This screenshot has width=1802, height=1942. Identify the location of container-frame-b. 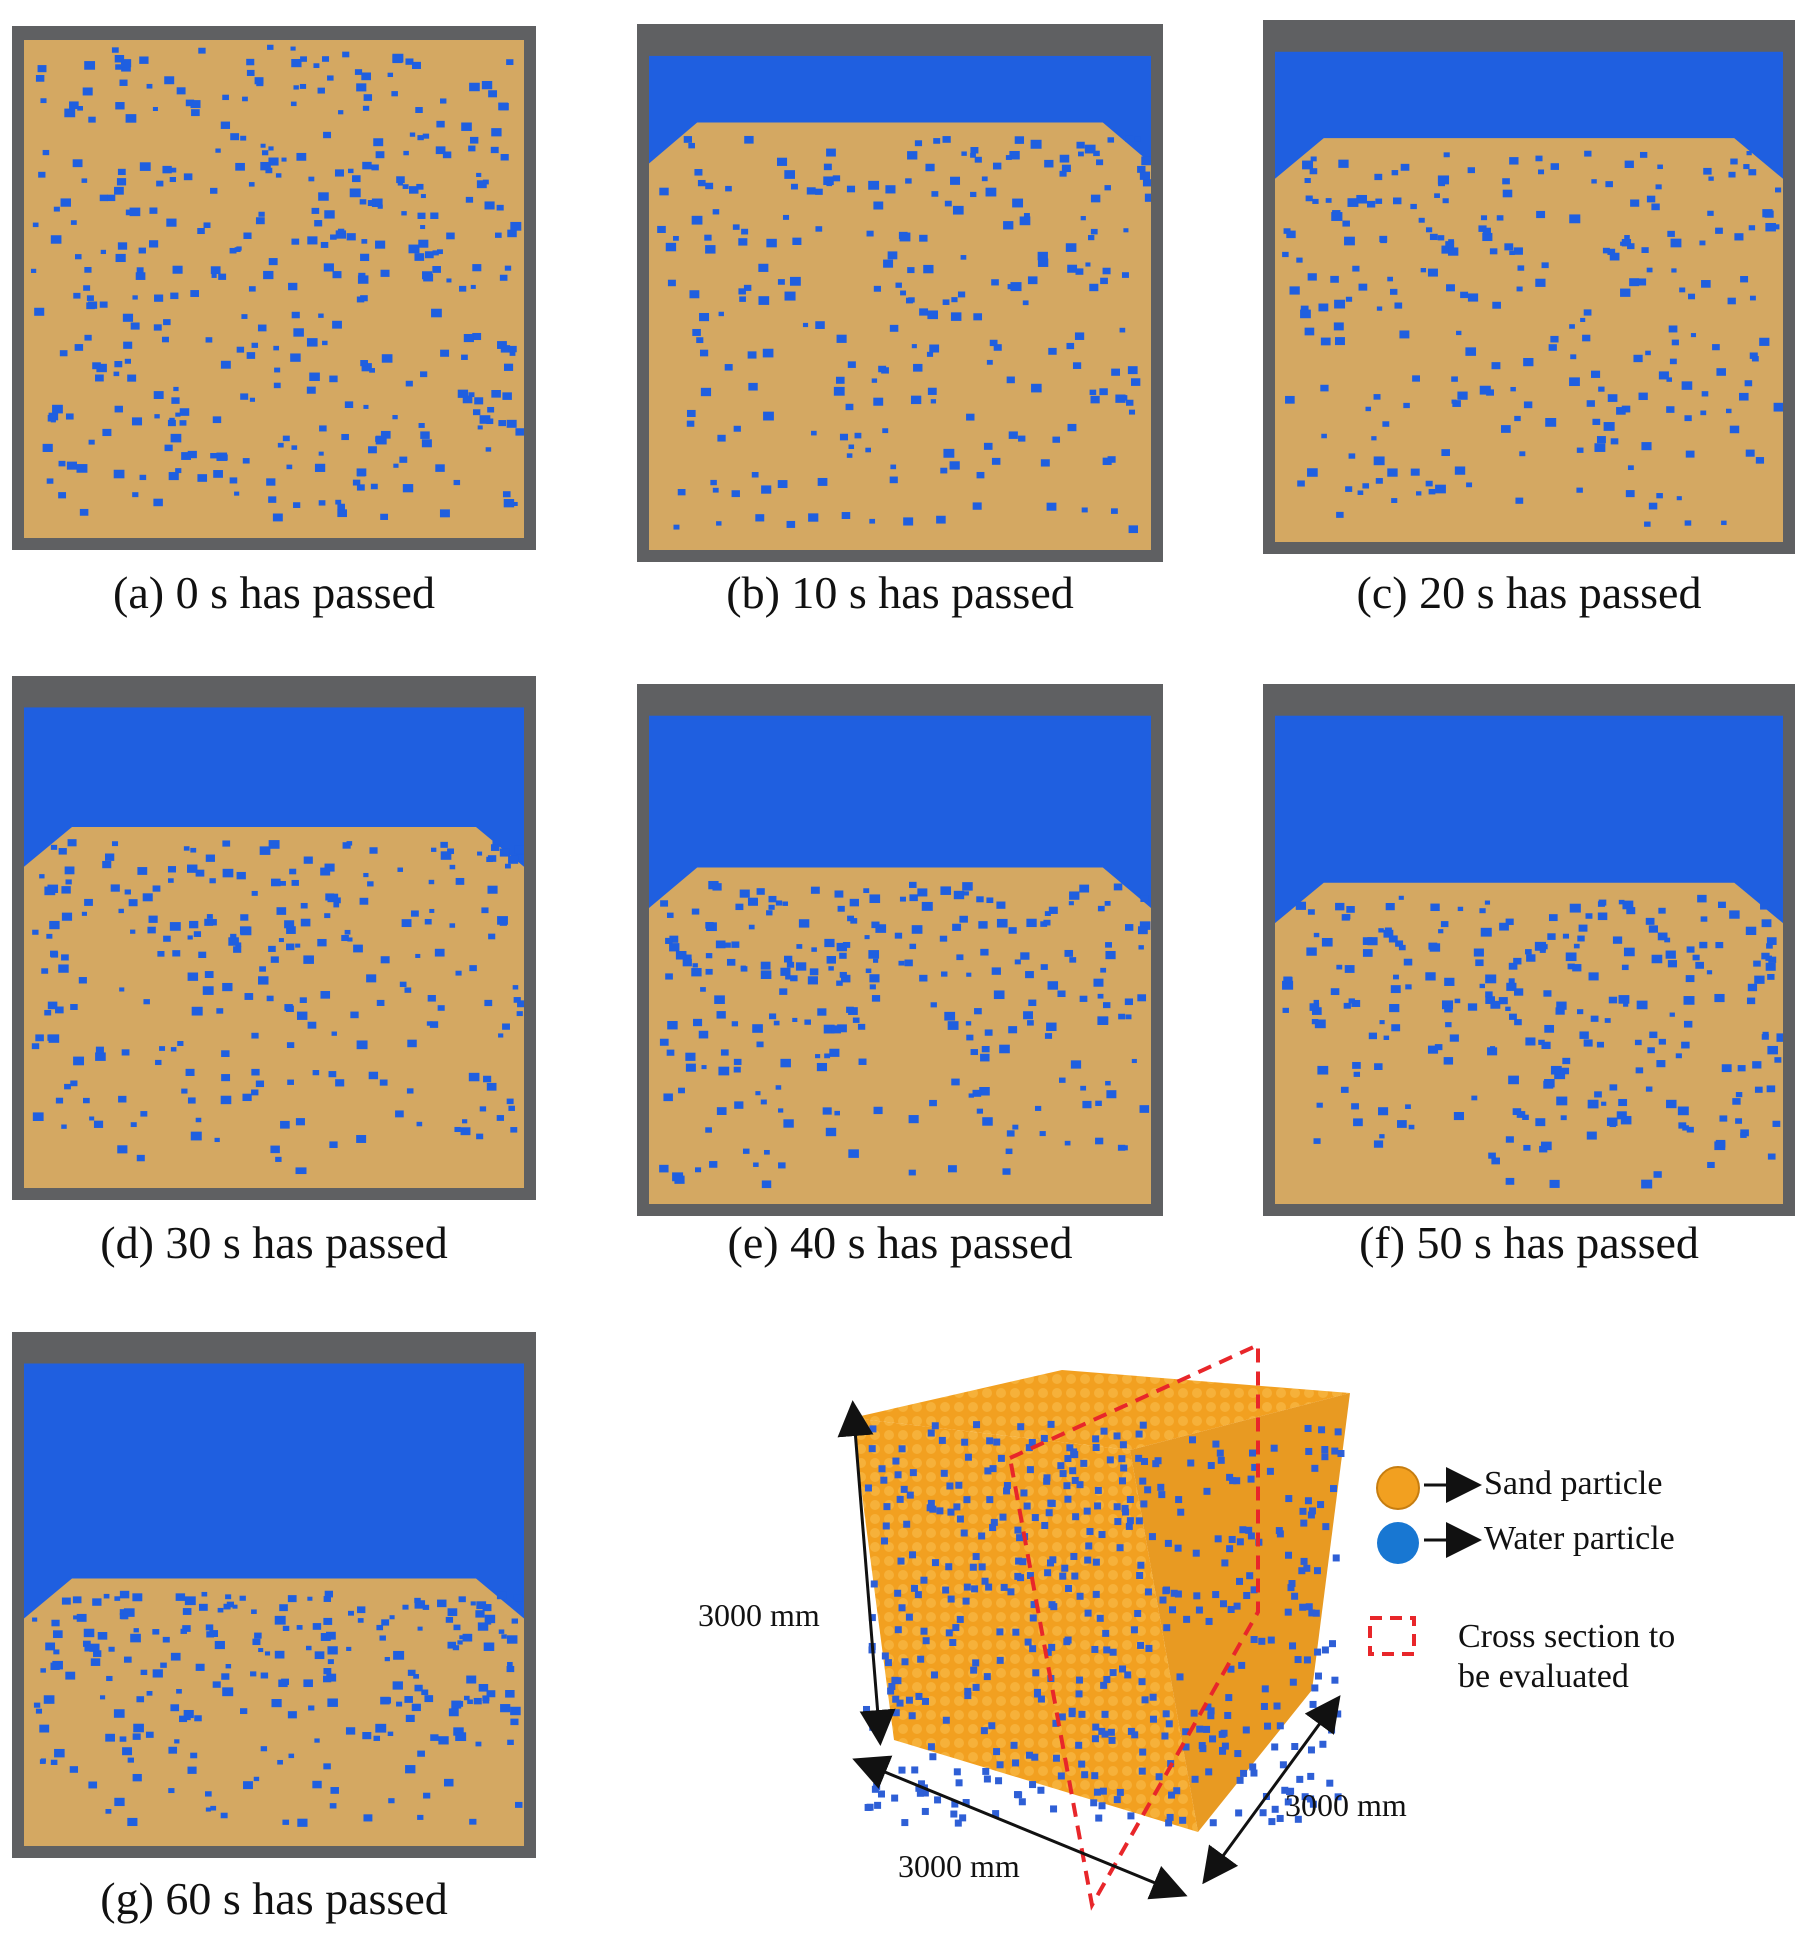
(900, 293).